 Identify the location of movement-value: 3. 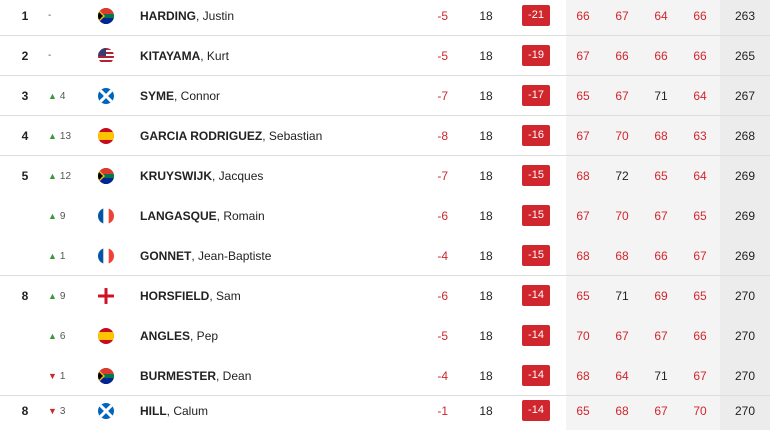
(62, 411).